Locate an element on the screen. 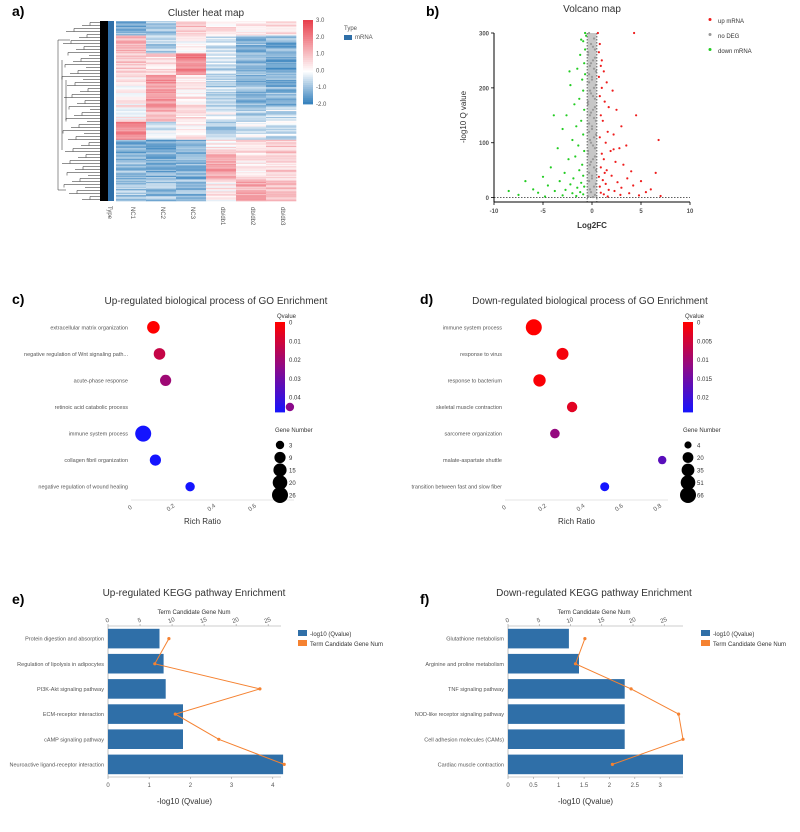  go-down-category-label: sarcomere organization is located at coordinates (473, 435).